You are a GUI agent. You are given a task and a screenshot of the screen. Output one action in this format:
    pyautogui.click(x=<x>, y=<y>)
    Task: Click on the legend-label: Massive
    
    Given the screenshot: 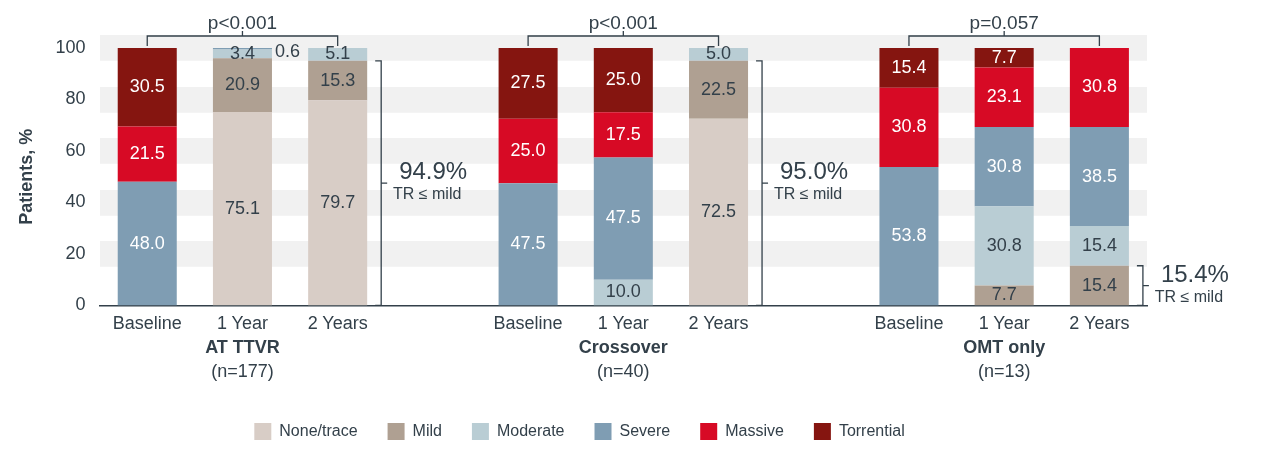 What is the action you would take?
    pyautogui.click(x=754, y=430)
    